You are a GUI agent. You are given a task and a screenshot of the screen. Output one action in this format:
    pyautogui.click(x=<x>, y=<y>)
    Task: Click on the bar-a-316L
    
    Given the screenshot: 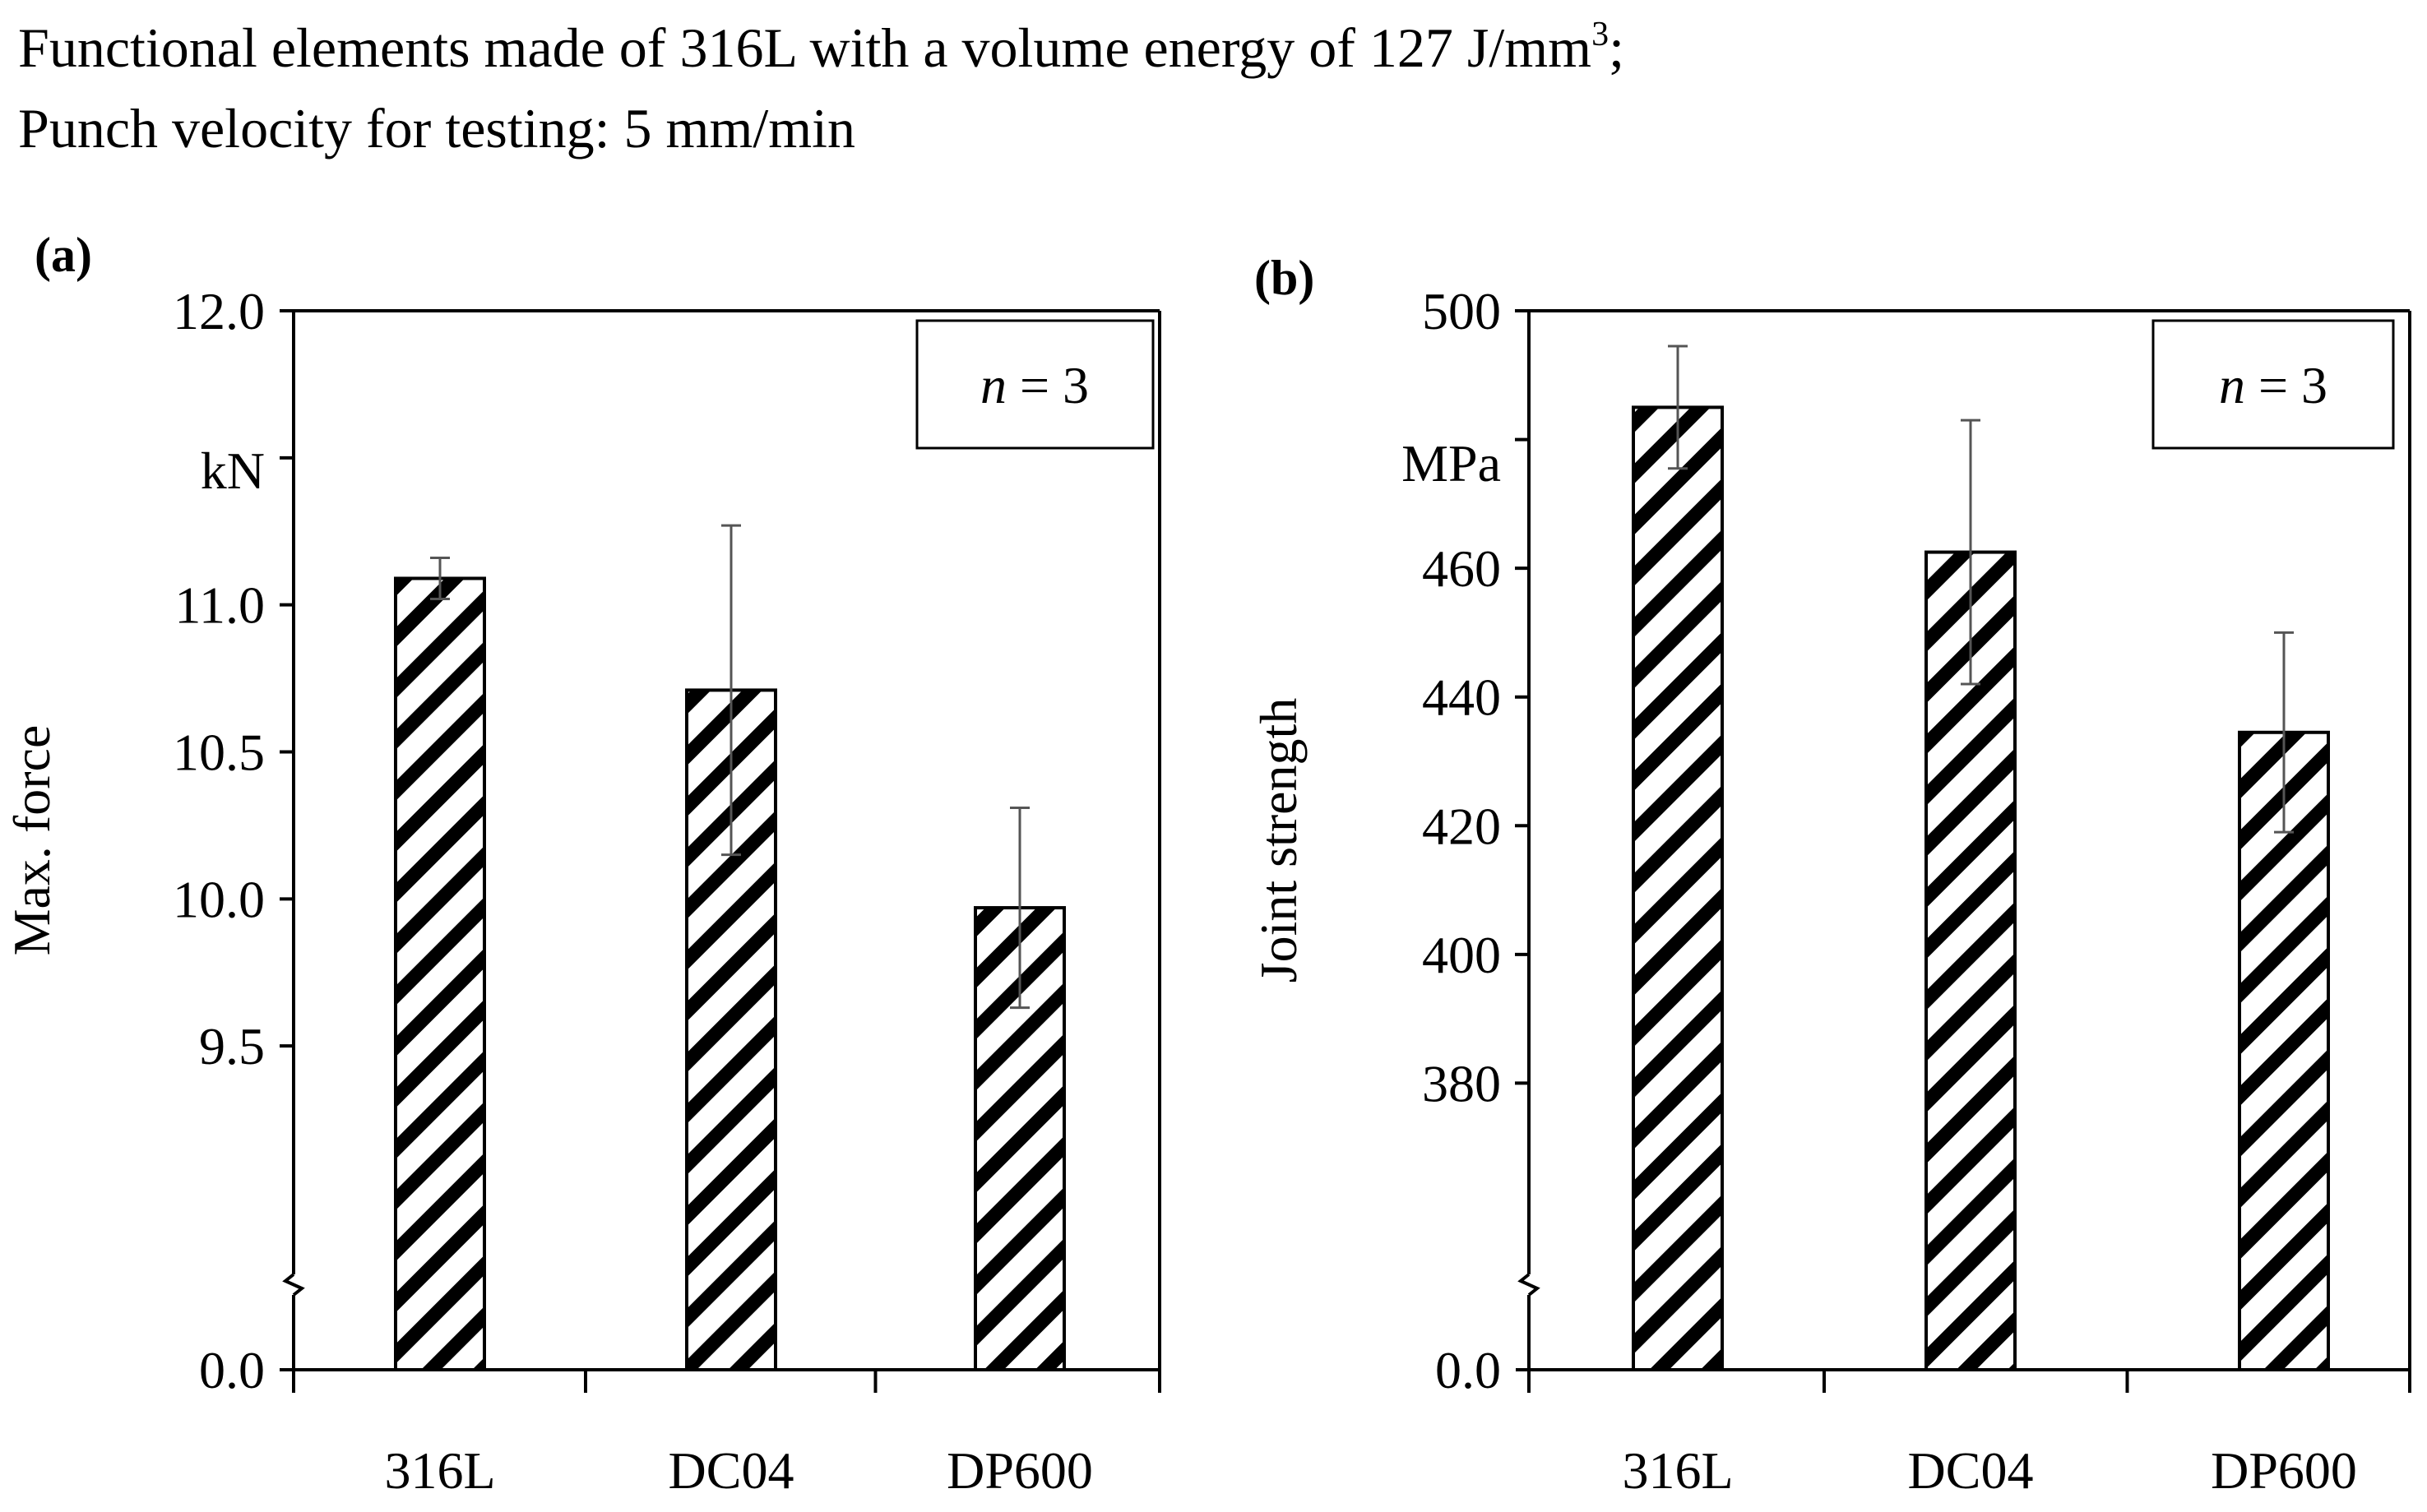 What is the action you would take?
    pyautogui.click(x=440, y=973)
    